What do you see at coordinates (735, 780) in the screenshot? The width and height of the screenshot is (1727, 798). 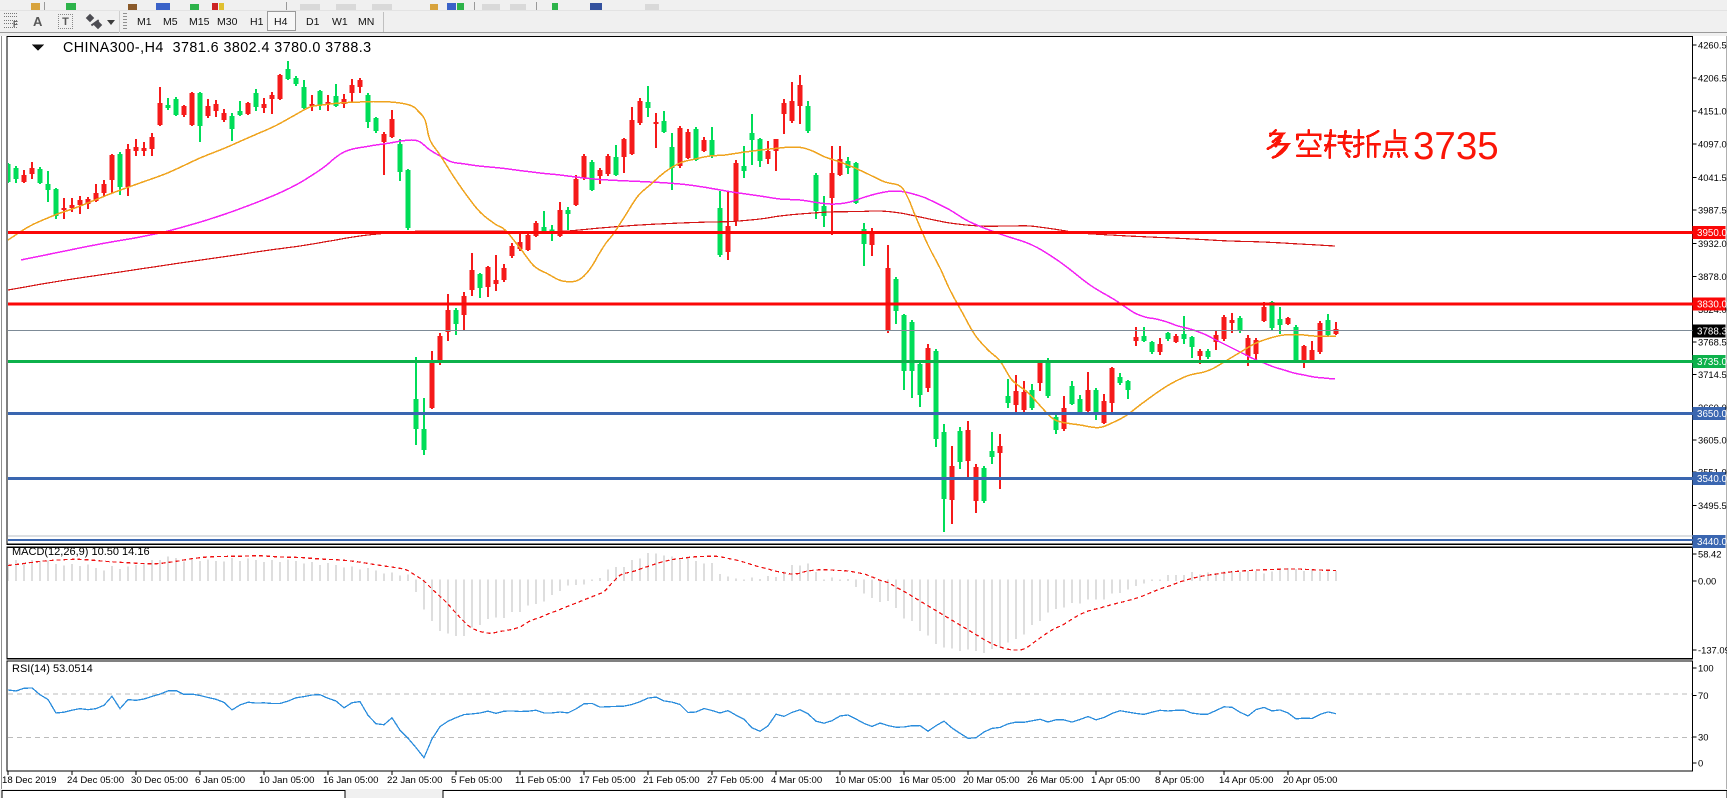 I see `svg-text: 27 Feb 05:00` at bounding box center [735, 780].